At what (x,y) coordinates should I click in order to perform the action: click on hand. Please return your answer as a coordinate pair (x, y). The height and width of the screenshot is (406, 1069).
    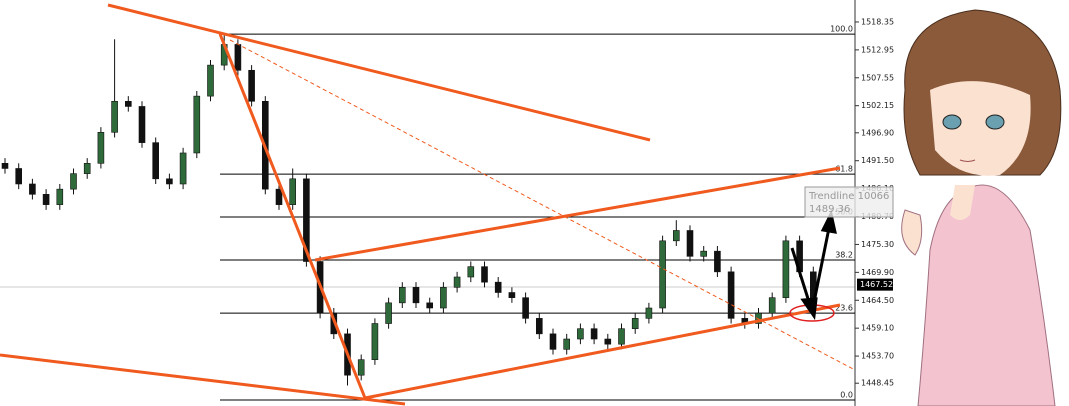
    Looking at the image, I should click on (912, 232).